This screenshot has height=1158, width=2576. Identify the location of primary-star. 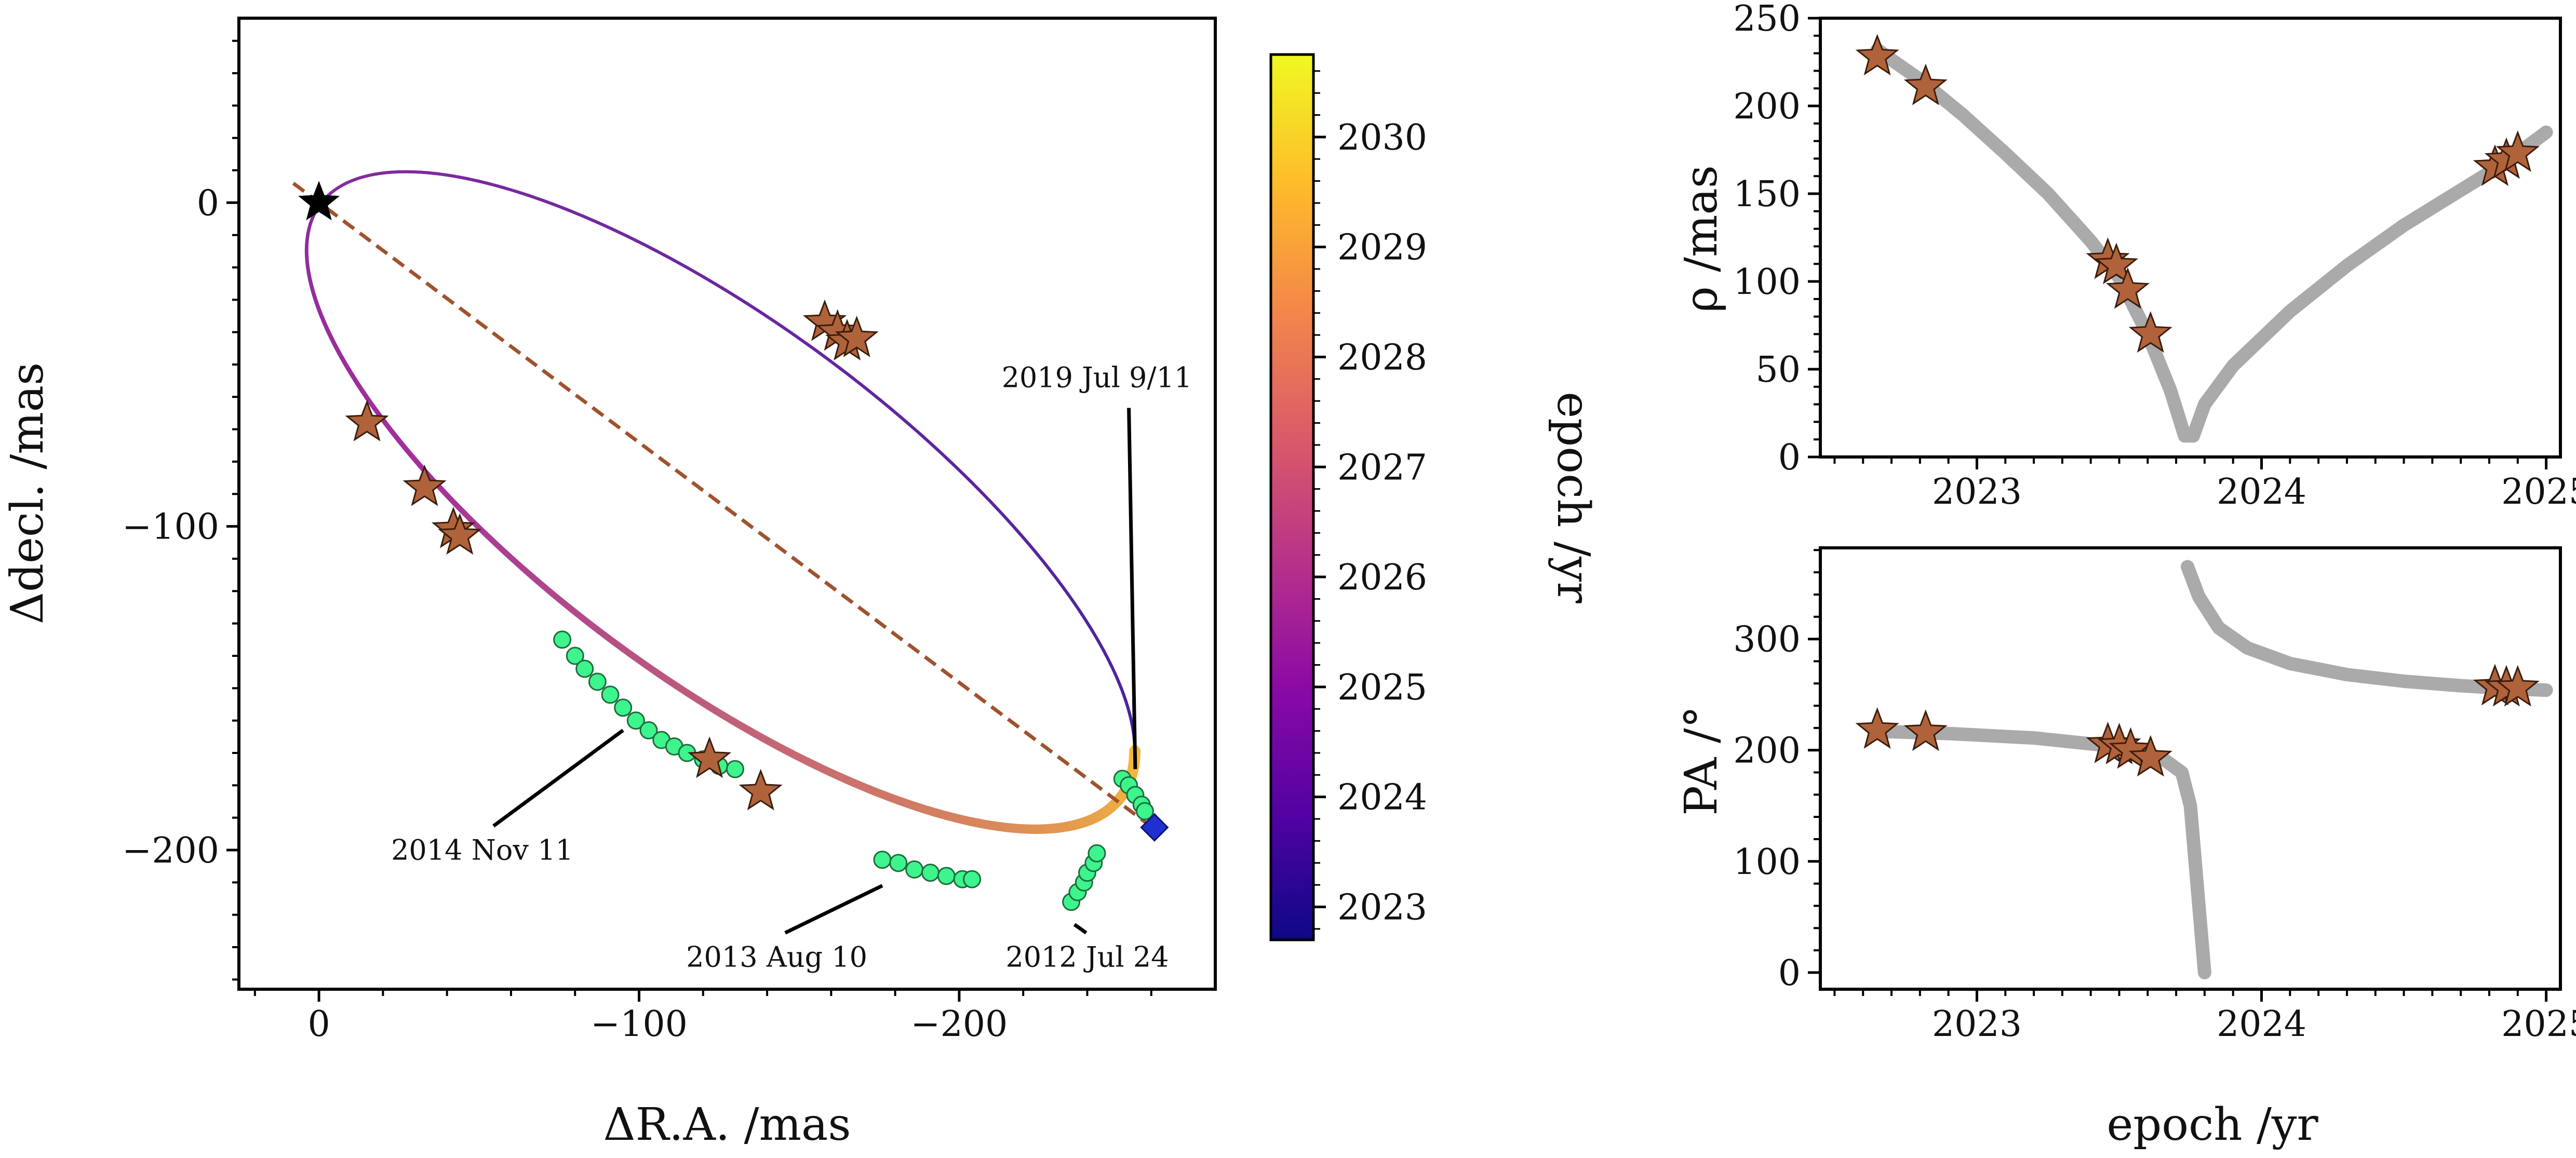
(319, 201).